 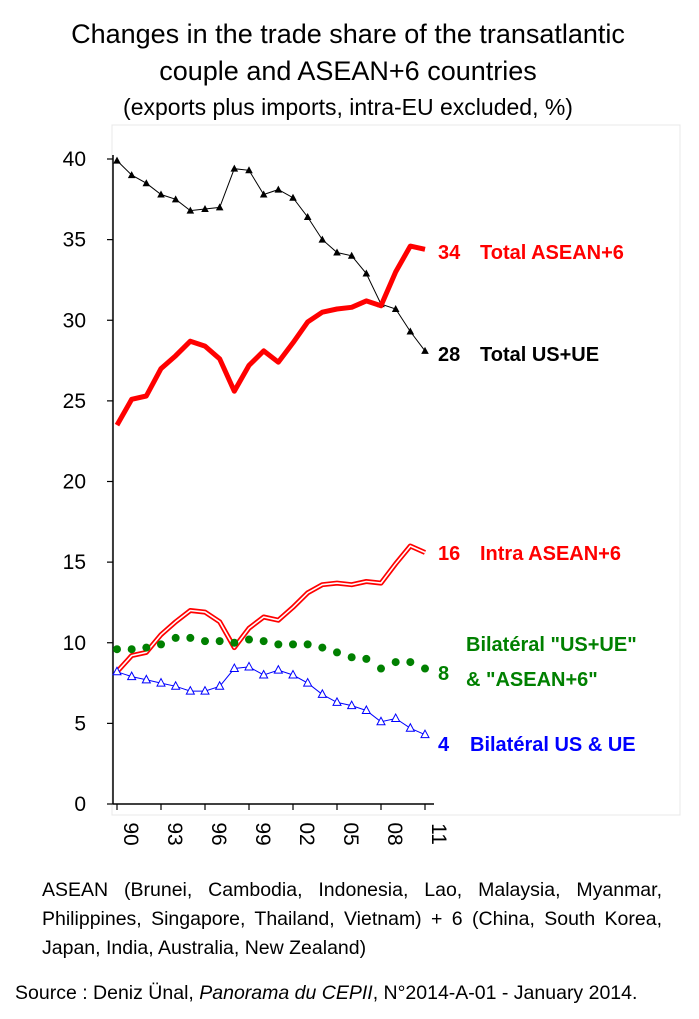 I want to click on y-tick-label: 0, so click(x=80, y=804).